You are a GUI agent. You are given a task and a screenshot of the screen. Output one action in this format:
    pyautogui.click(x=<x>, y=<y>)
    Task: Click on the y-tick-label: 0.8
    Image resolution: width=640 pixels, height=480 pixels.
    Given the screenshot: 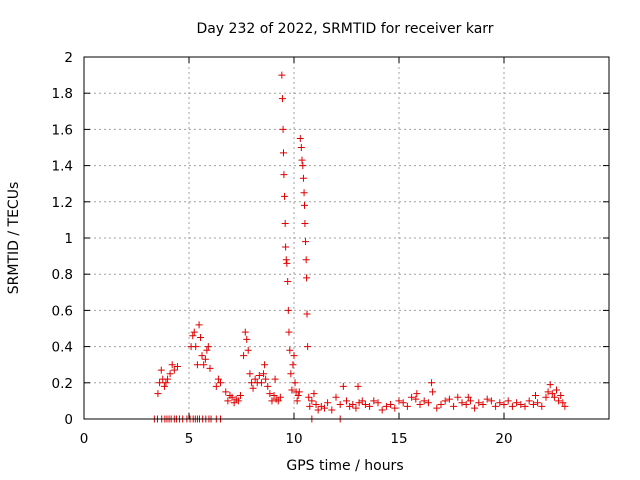 What is the action you would take?
    pyautogui.click(x=62, y=275)
    